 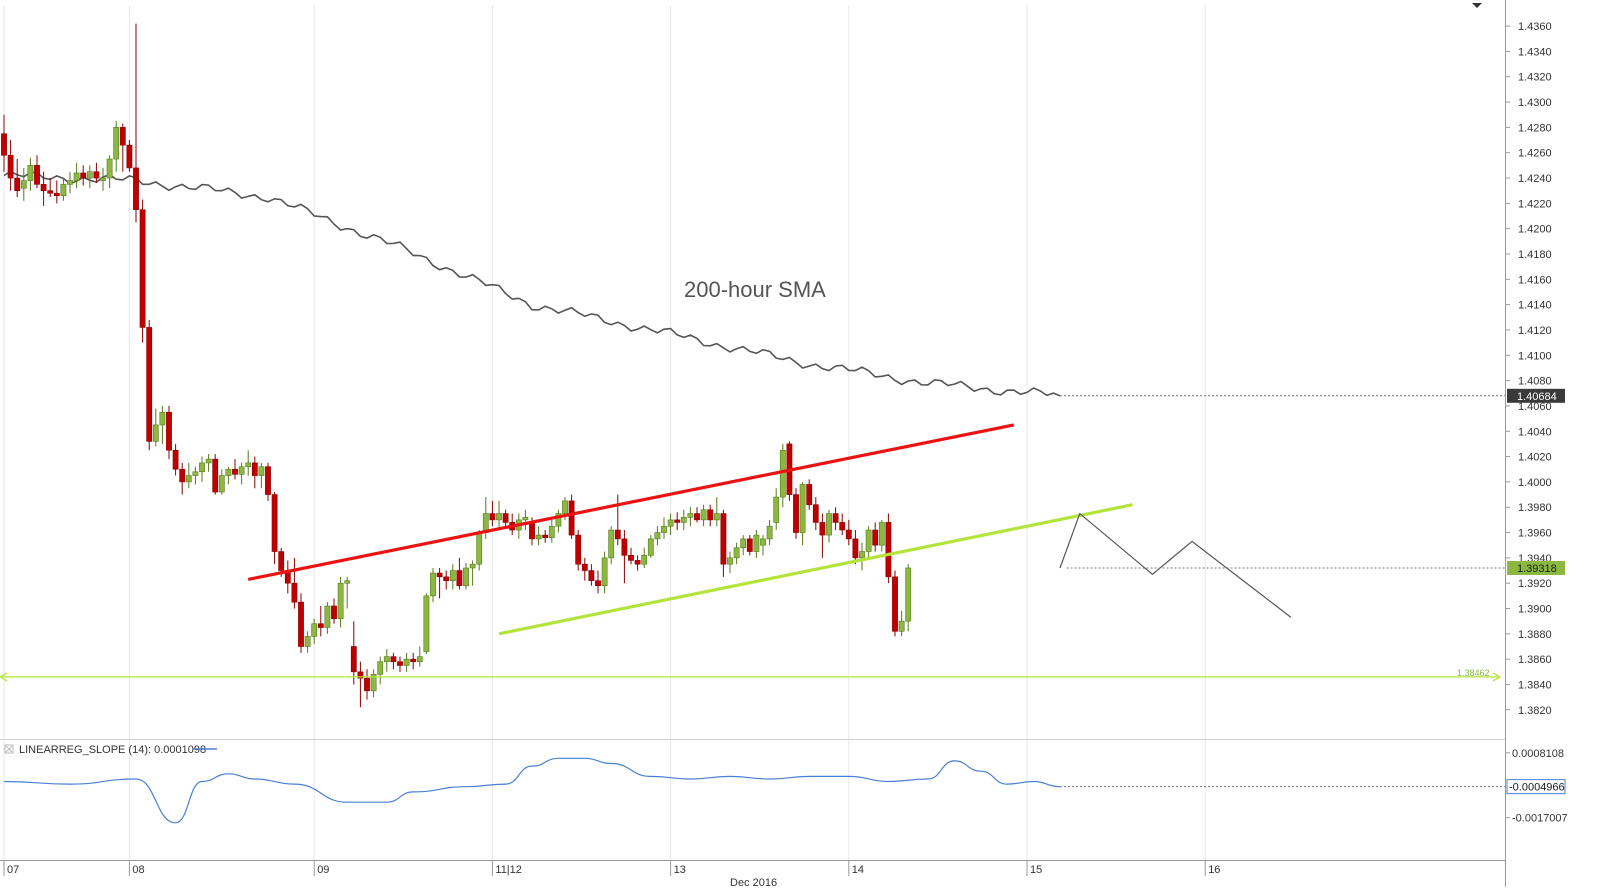 What do you see at coordinates (1535, 255) in the screenshot?
I see `price-tick-label: 1.4180` at bounding box center [1535, 255].